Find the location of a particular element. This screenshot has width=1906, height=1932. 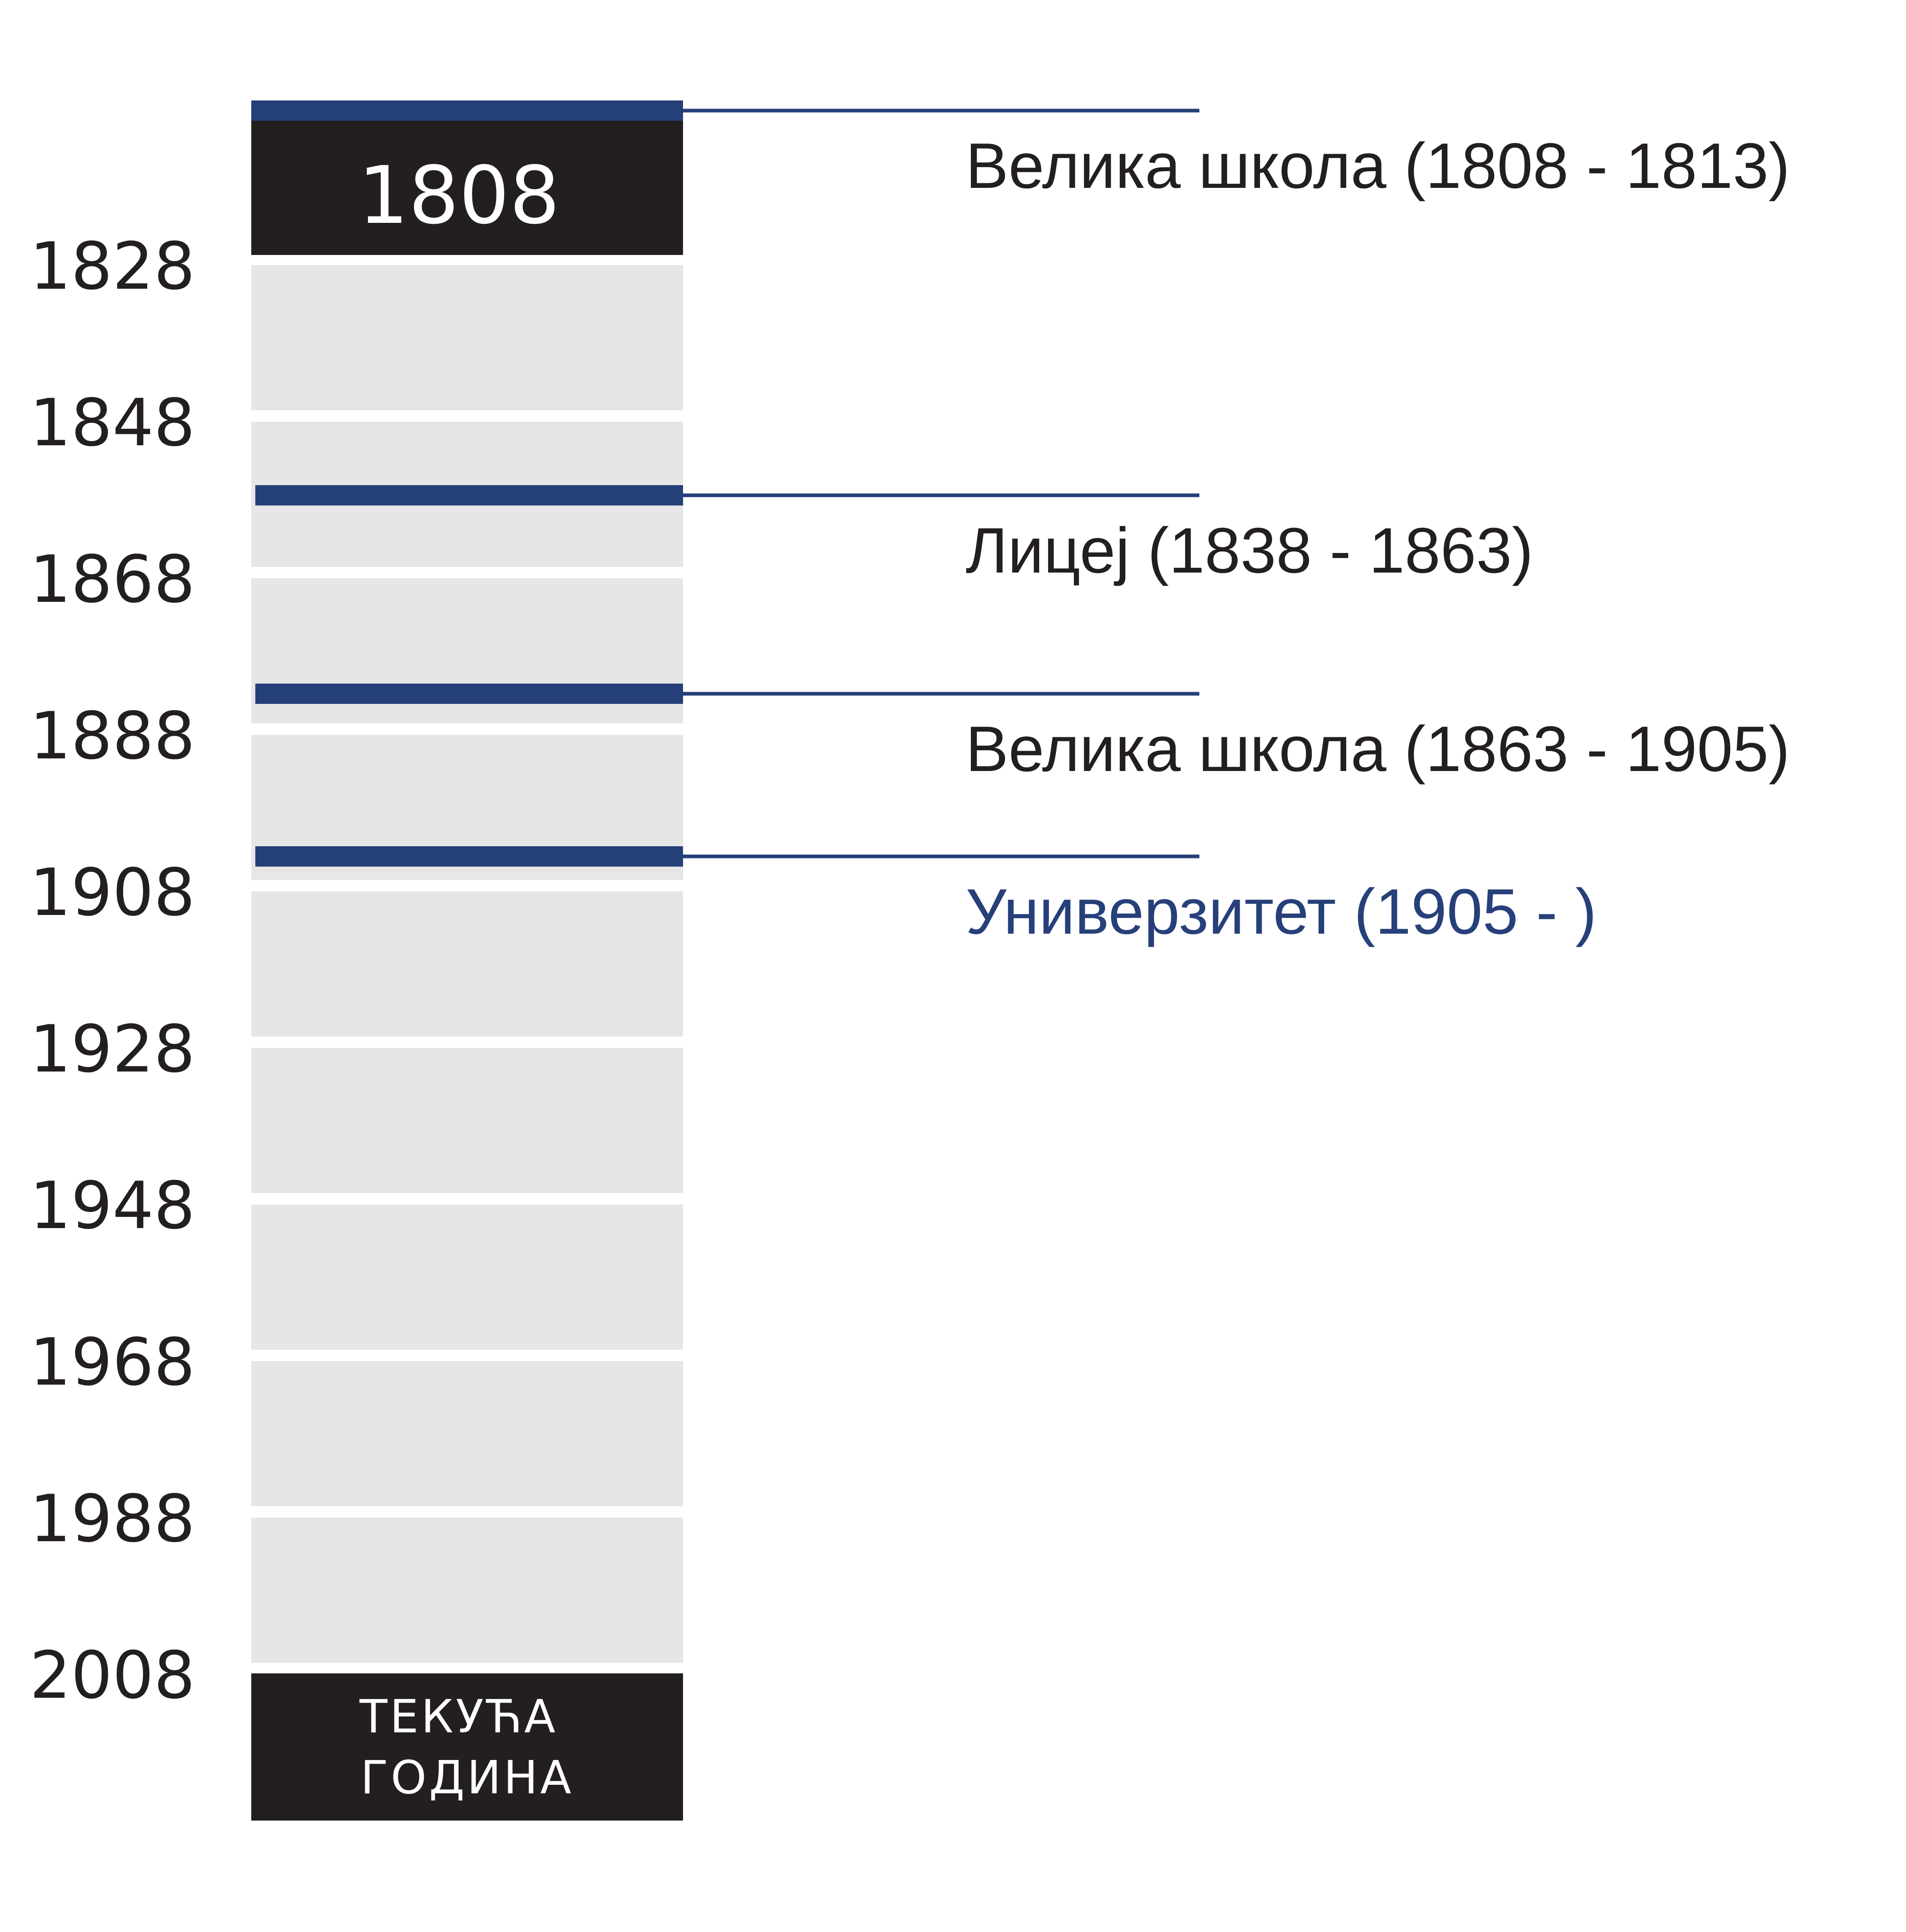

year-tick-label: 1948 is located at coordinates (113, 1205).